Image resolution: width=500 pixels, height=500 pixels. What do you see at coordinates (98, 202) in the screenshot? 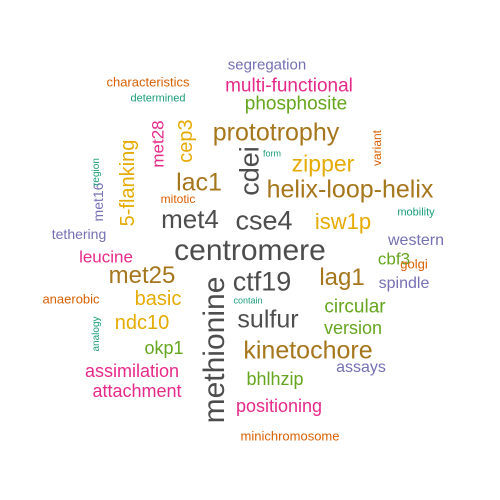
I see `cloud-word-met16: met16` at bounding box center [98, 202].